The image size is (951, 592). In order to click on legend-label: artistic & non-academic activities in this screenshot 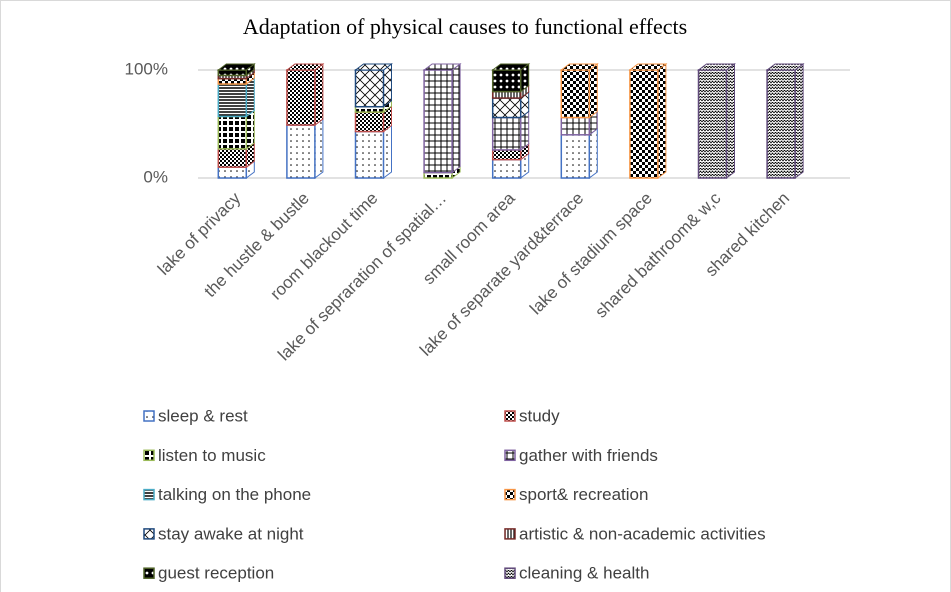, I will do `click(642, 533)`.